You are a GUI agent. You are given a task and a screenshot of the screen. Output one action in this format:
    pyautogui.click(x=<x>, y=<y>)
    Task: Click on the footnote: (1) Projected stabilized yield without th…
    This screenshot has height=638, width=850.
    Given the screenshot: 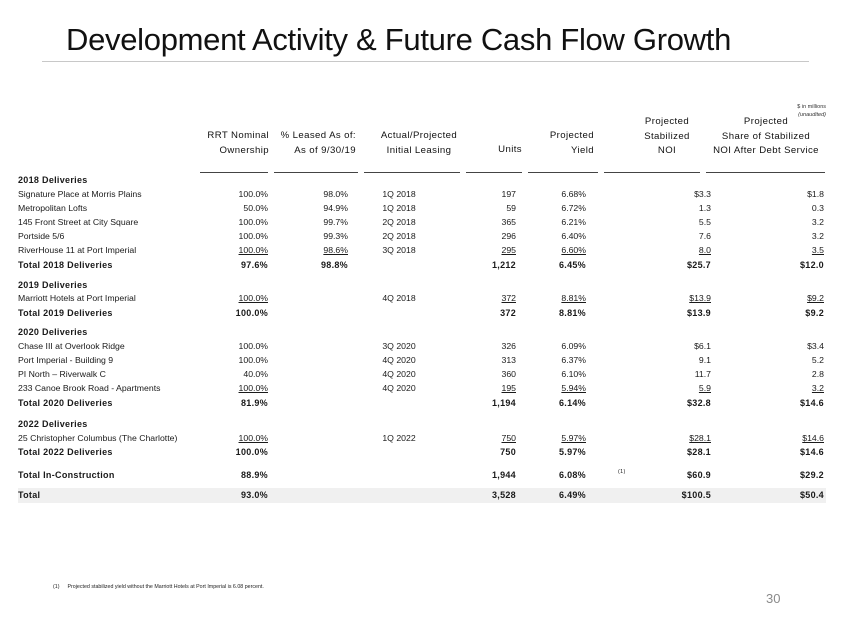 What is the action you would take?
    pyautogui.click(x=158, y=587)
    